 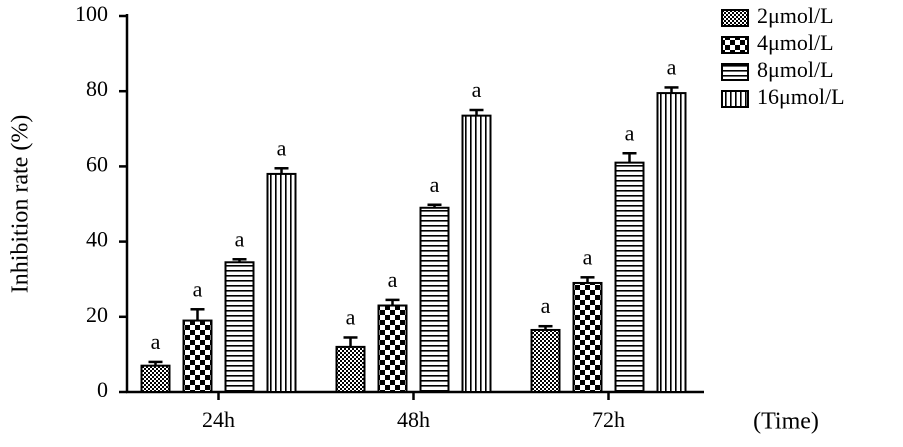 What do you see at coordinates (786, 422) in the screenshot?
I see `x-axis-label: (Time)` at bounding box center [786, 422].